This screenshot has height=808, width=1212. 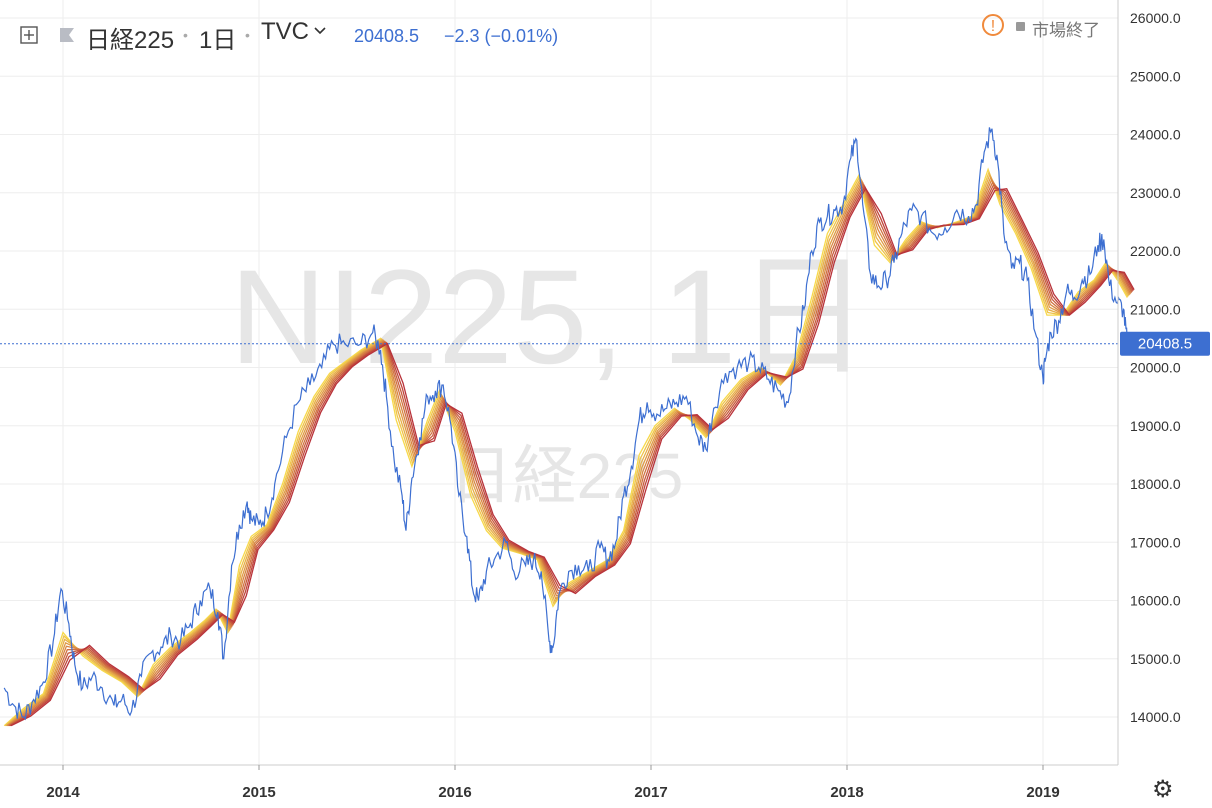 I want to click on y-tick-label: 16000.0, so click(x=1155, y=601).